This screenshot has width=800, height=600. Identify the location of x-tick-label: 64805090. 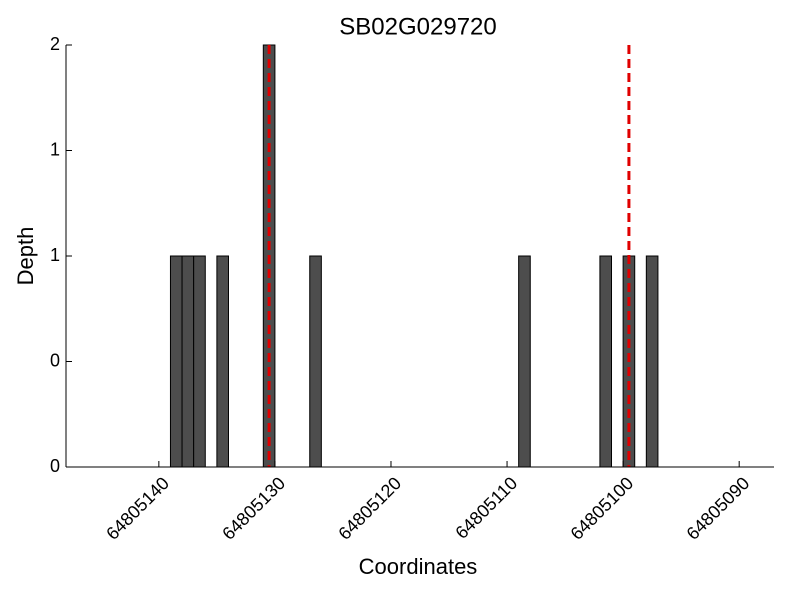
(718, 508).